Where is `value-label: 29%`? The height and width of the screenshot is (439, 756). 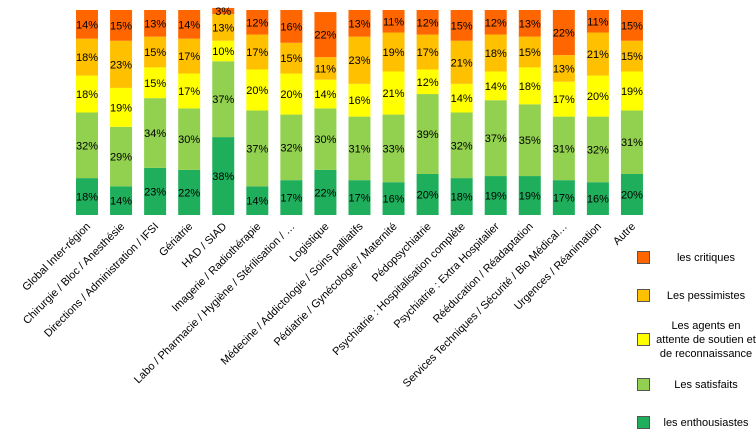
value-label: 29% is located at coordinates (121, 158).